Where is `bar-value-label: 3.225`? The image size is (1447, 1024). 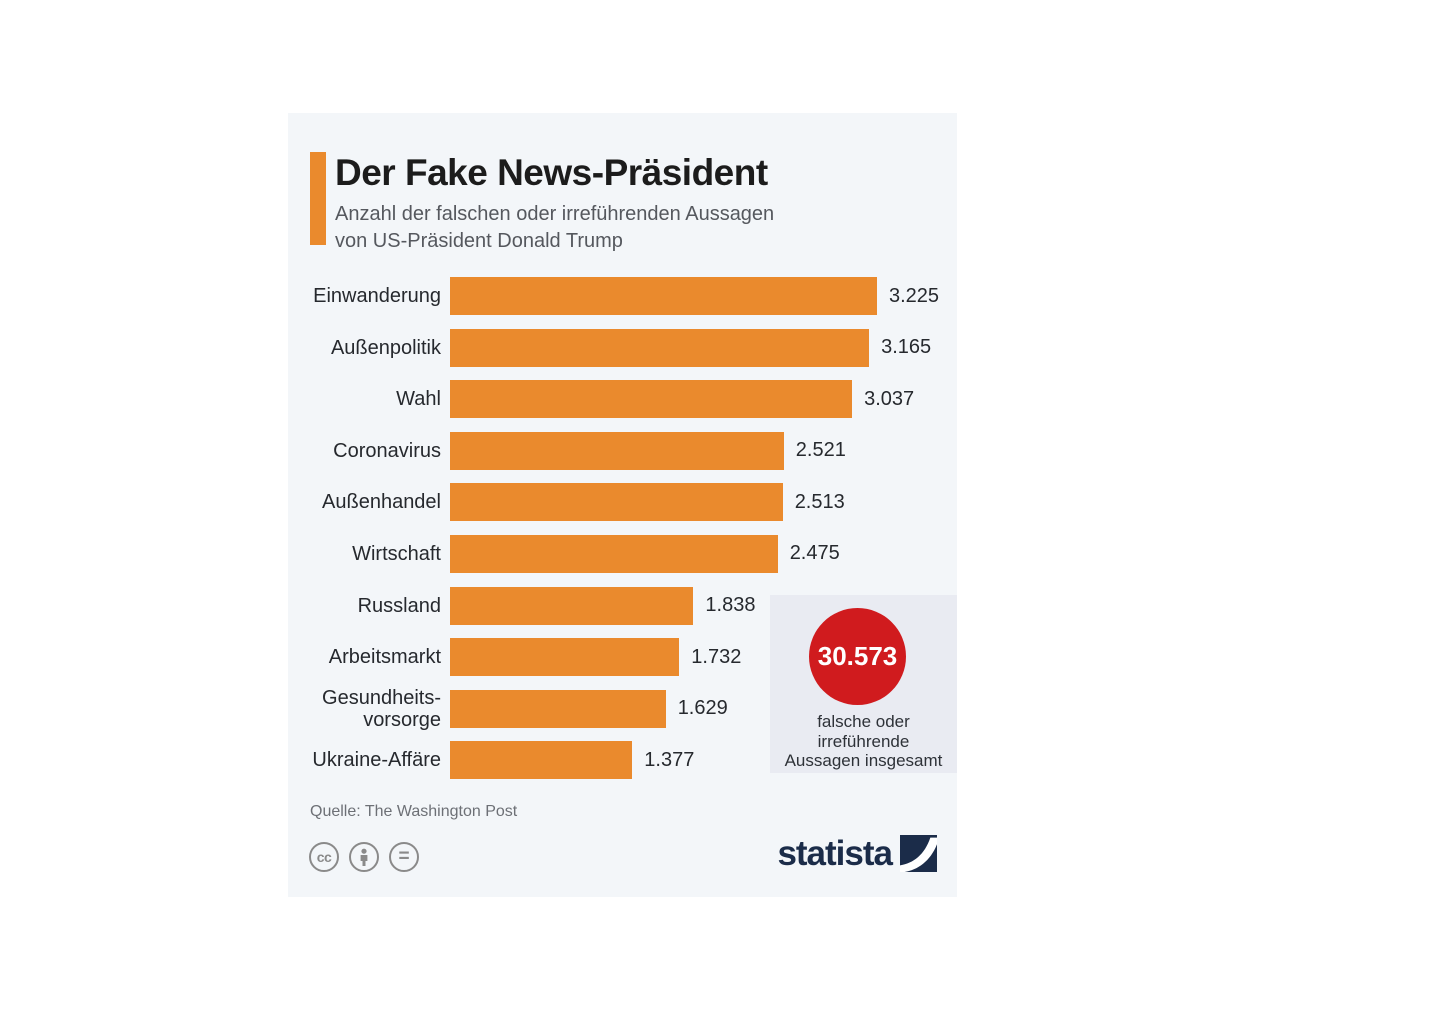 bar-value-label: 3.225 is located at coordinates (914, 295).